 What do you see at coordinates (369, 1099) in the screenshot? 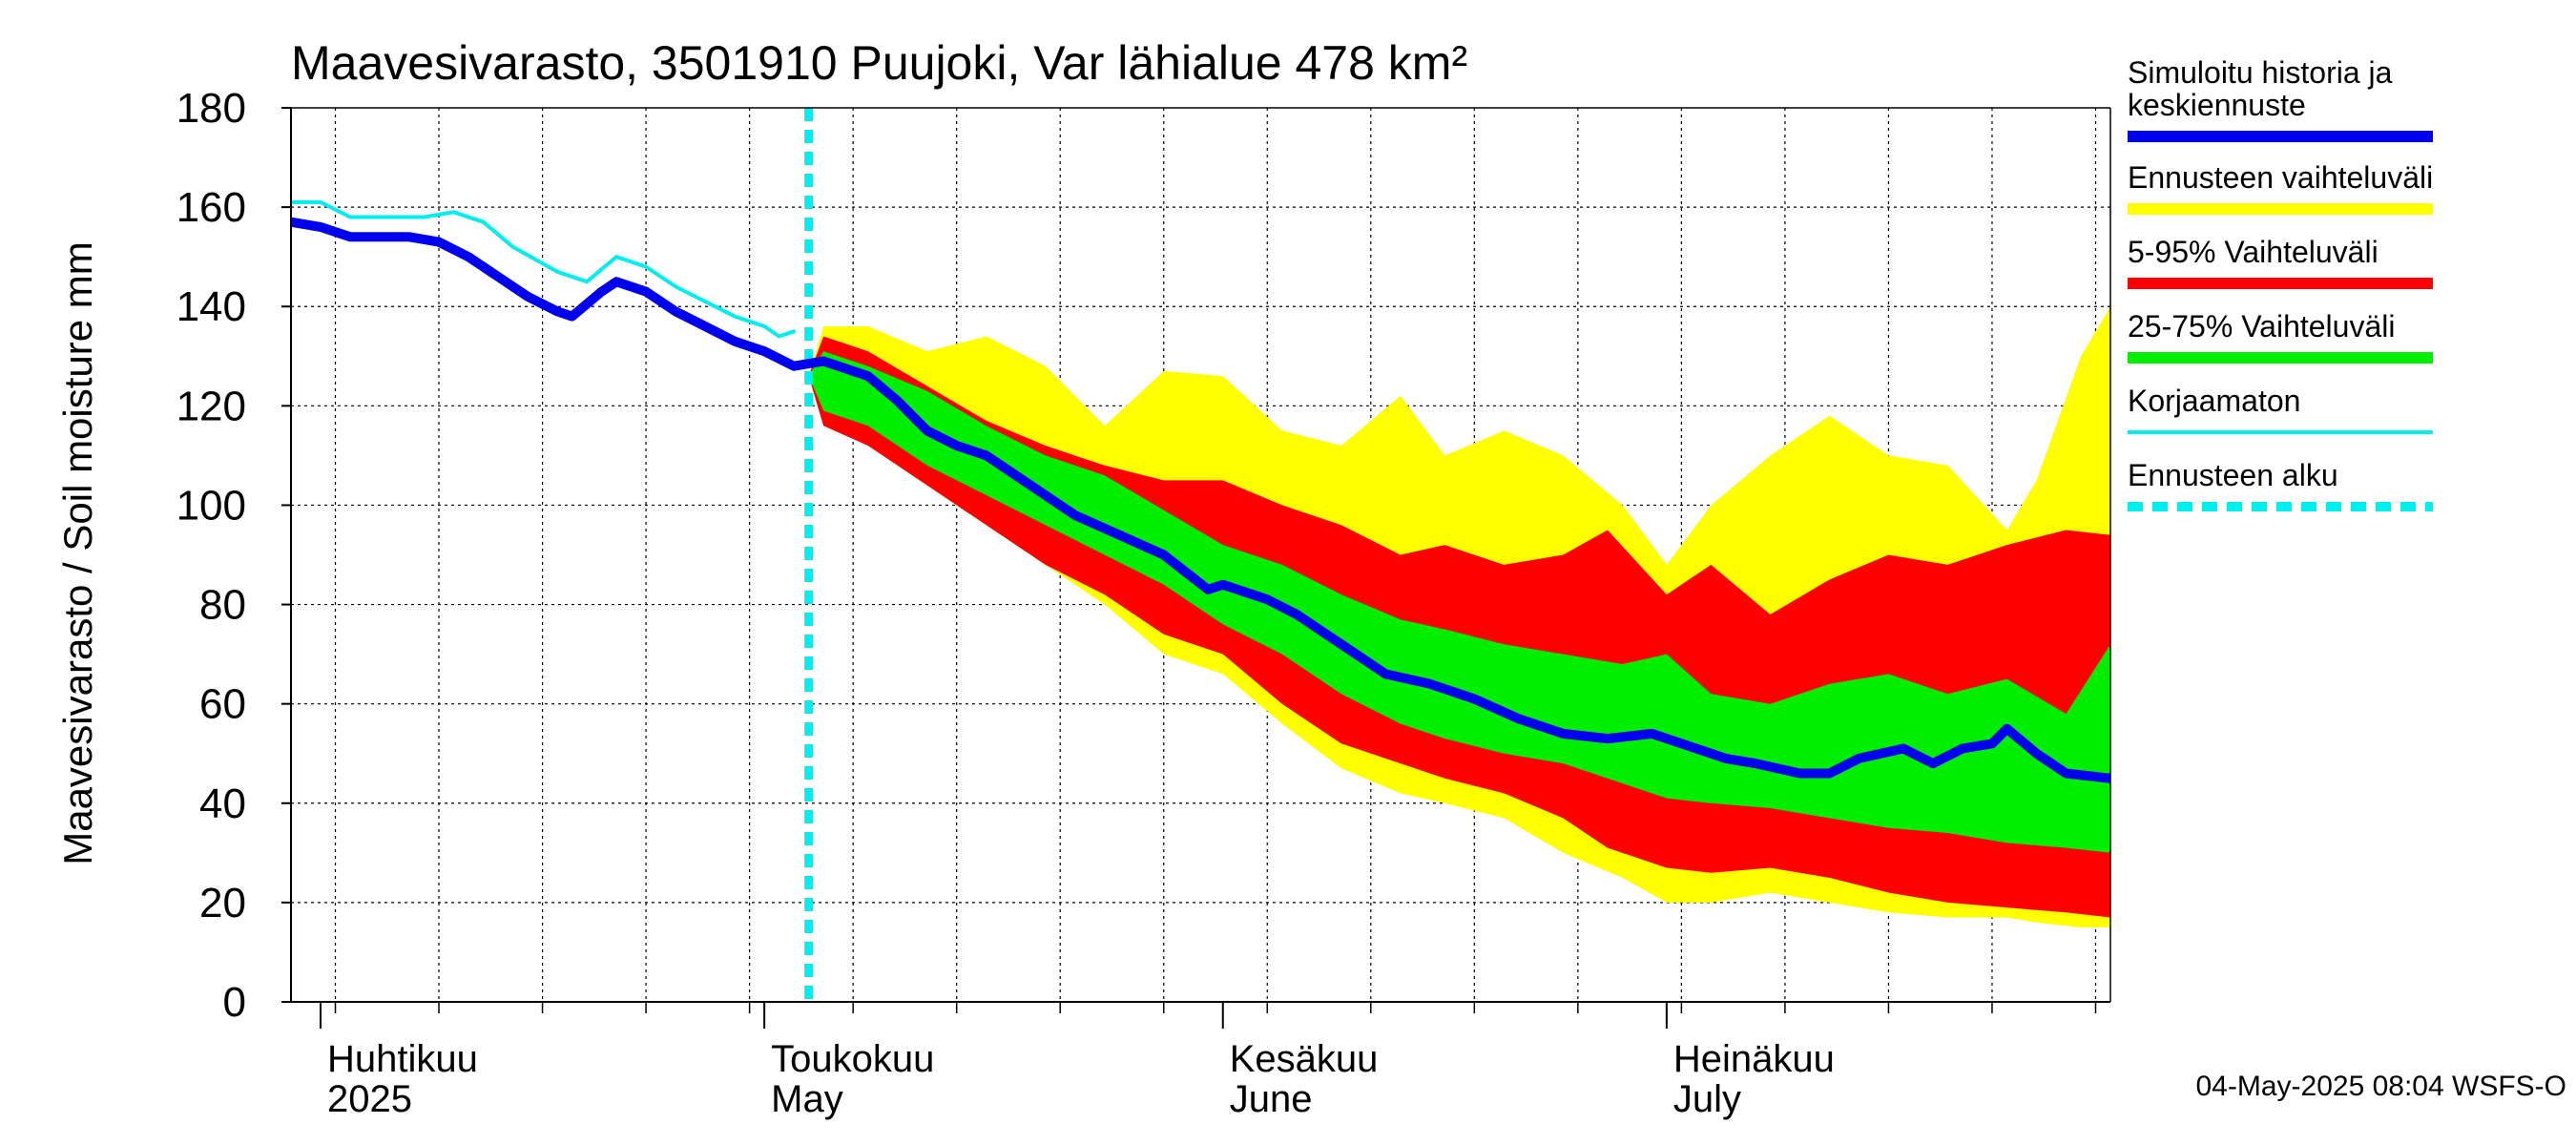
I see `x-tick-label-sub: 2025` at bounding box center [369, 1099].